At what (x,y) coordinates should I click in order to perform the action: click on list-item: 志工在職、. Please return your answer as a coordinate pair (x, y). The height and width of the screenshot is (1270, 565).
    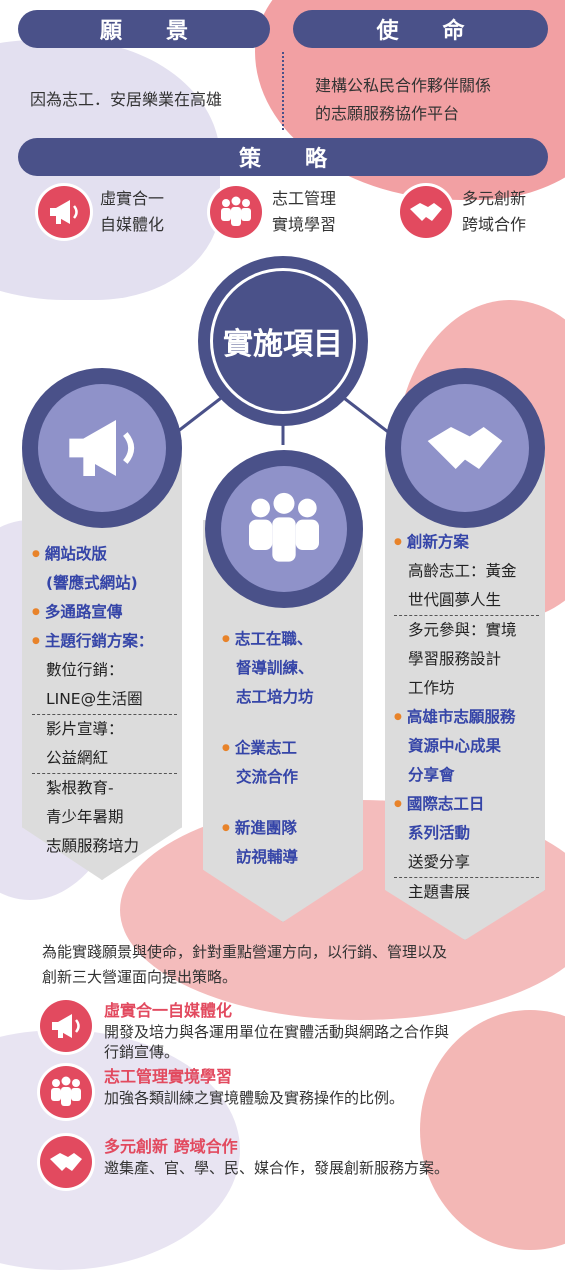
    Looking at the image, I should click on (292, 639).